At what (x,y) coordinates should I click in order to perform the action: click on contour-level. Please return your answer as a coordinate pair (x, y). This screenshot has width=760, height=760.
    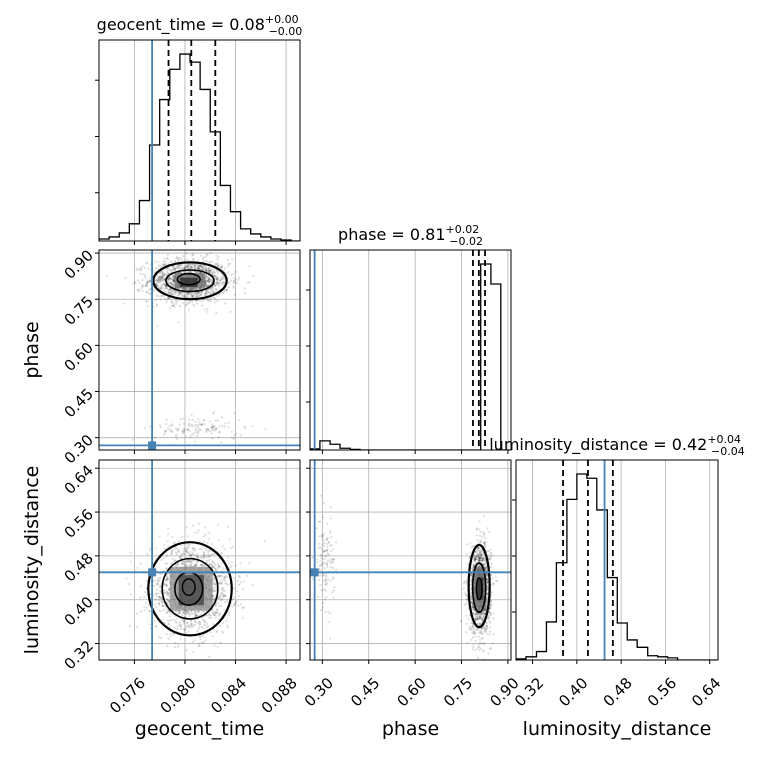
    Looking at the image, I should click on (188, 279).